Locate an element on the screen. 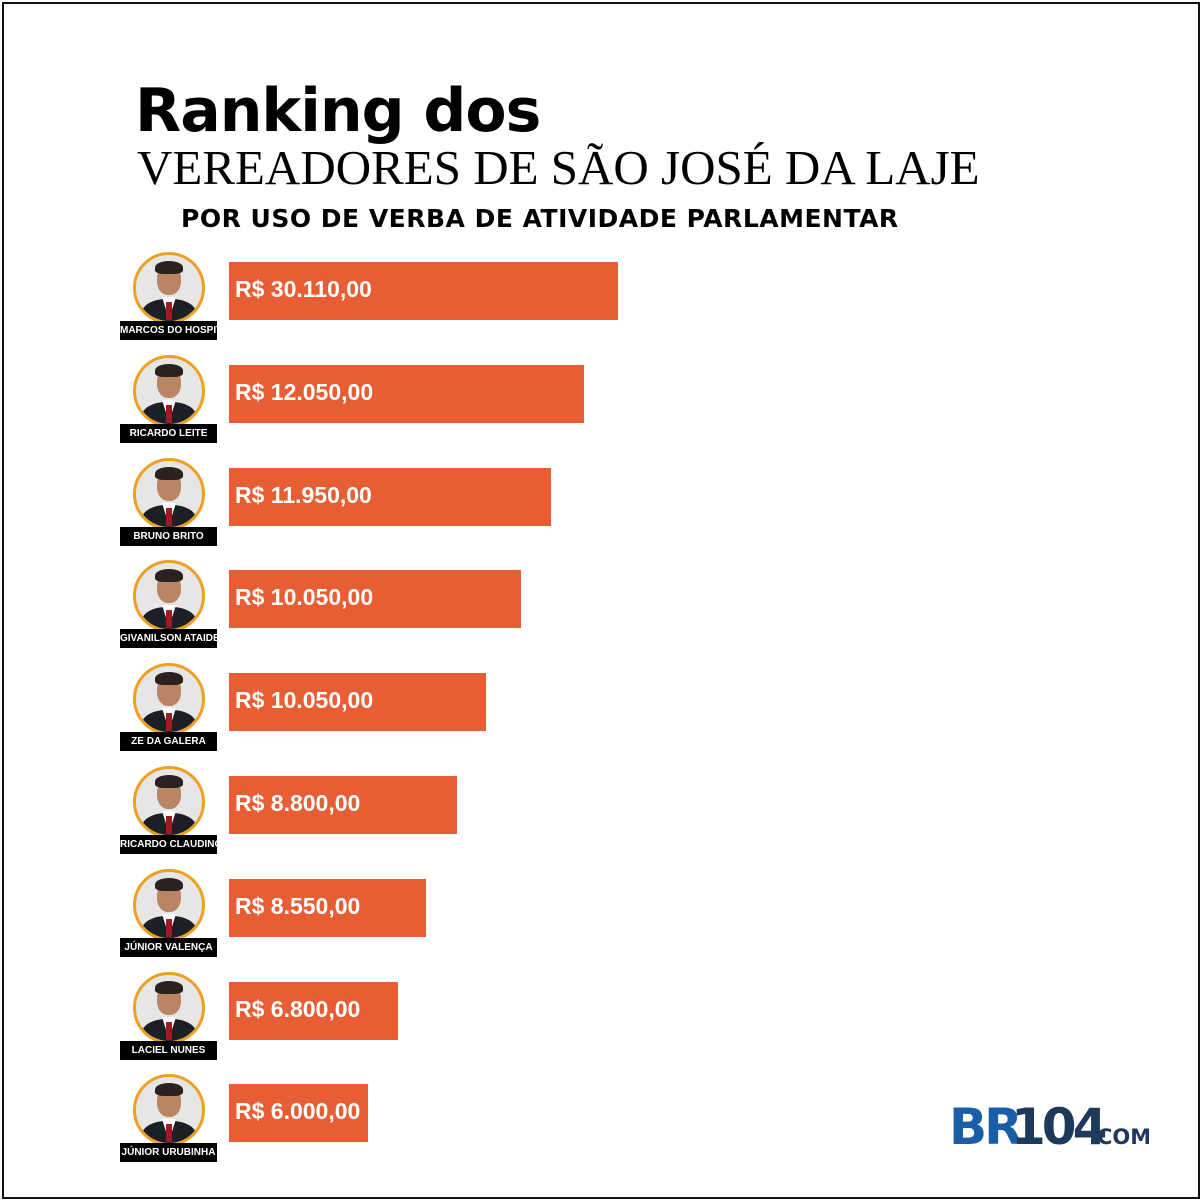  chart-title-line-1: Ranking dos is located at coordinates (338, 111).